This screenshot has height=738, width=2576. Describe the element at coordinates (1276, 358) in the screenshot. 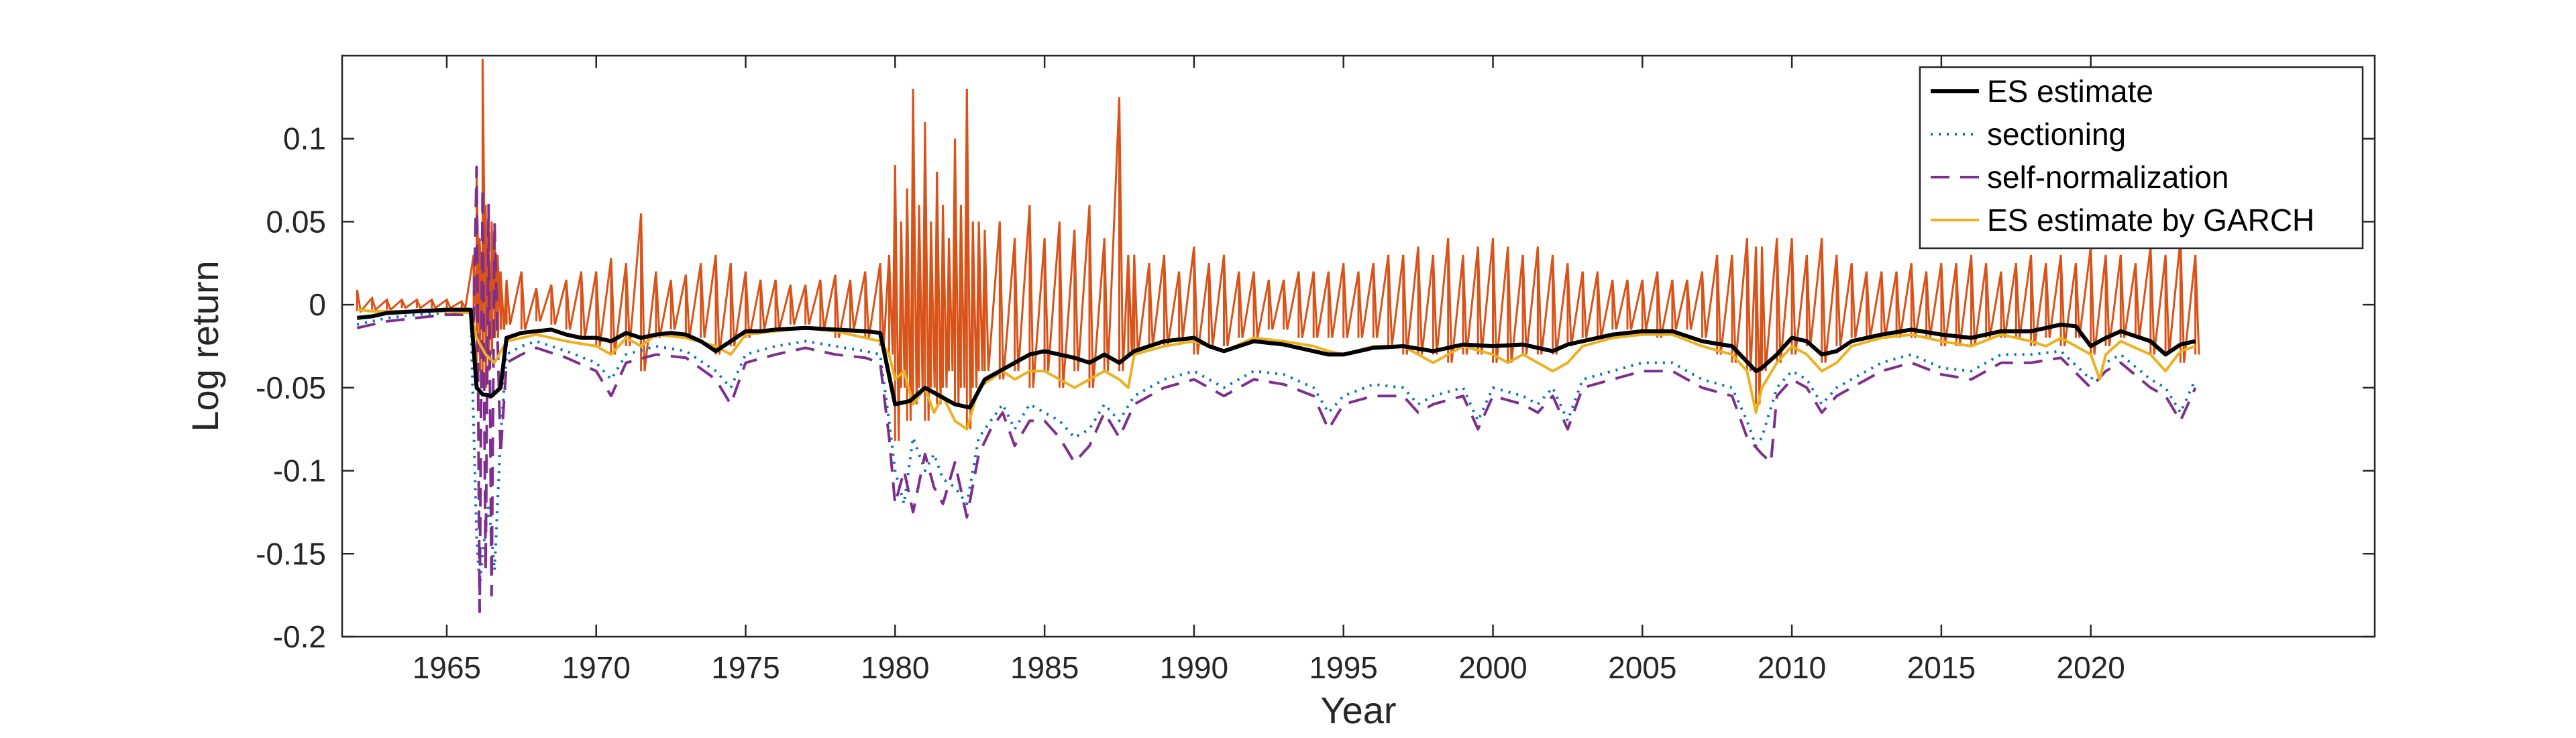

I see `series-line-es-estimate` at that location.